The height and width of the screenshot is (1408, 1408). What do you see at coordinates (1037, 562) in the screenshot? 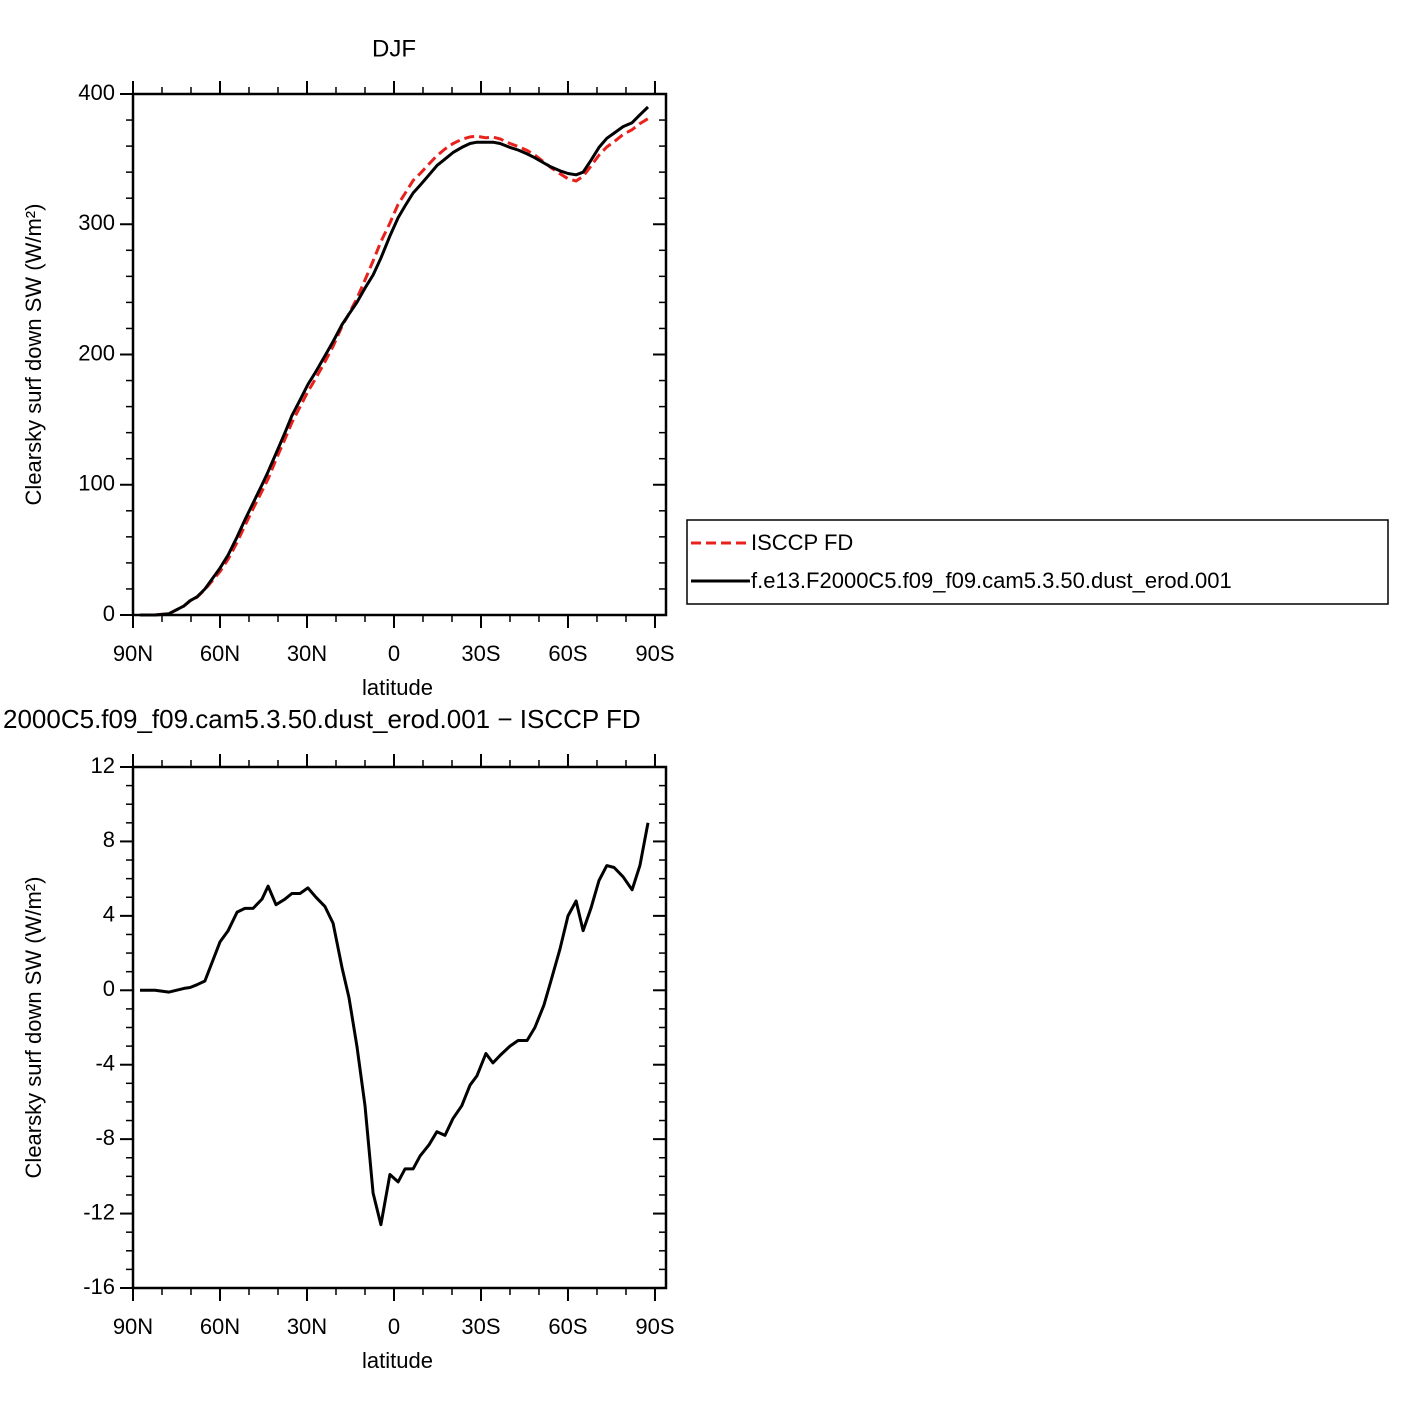
I see `legend-box` at bounding box center [1037, 562].